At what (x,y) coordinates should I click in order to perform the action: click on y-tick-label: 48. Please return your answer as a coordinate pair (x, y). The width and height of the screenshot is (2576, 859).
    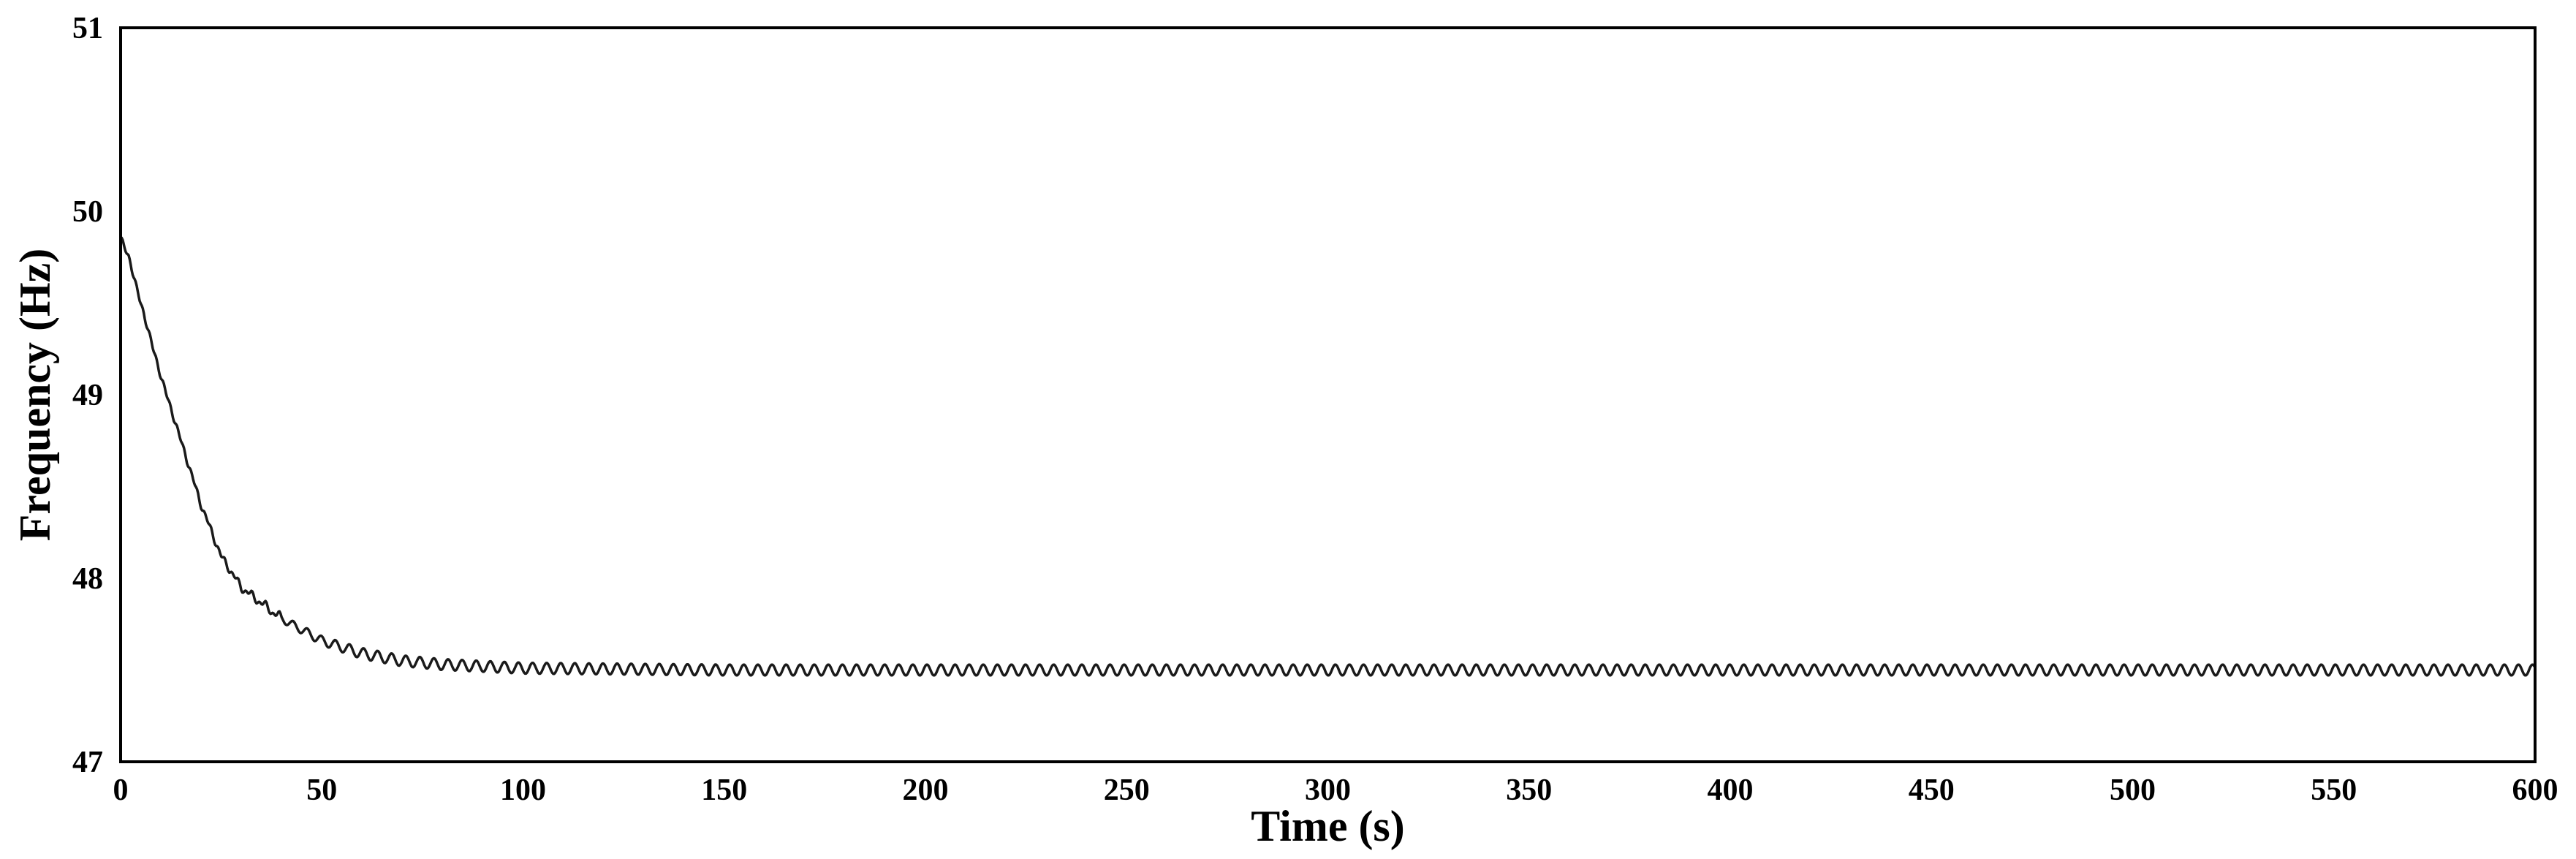
    Looking at the image, I should click on (87, 579).